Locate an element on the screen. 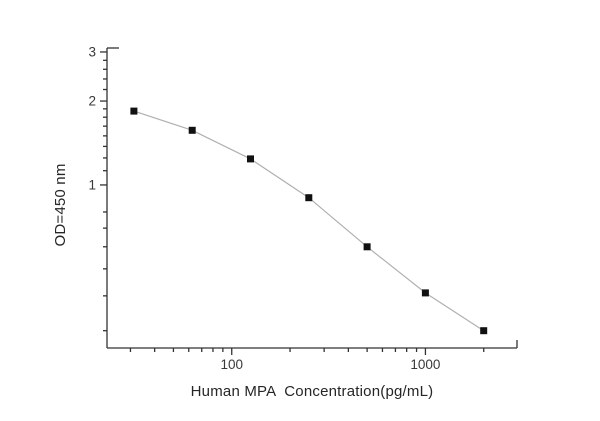 This screenshot has width=600, height=421. x-axis-tick-label: 1000 is located at coordinates (425, 364).